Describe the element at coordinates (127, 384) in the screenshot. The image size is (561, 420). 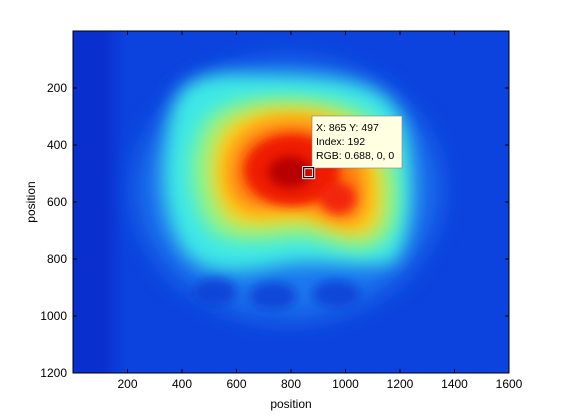
I see `x-tick-label: 200` at that location.